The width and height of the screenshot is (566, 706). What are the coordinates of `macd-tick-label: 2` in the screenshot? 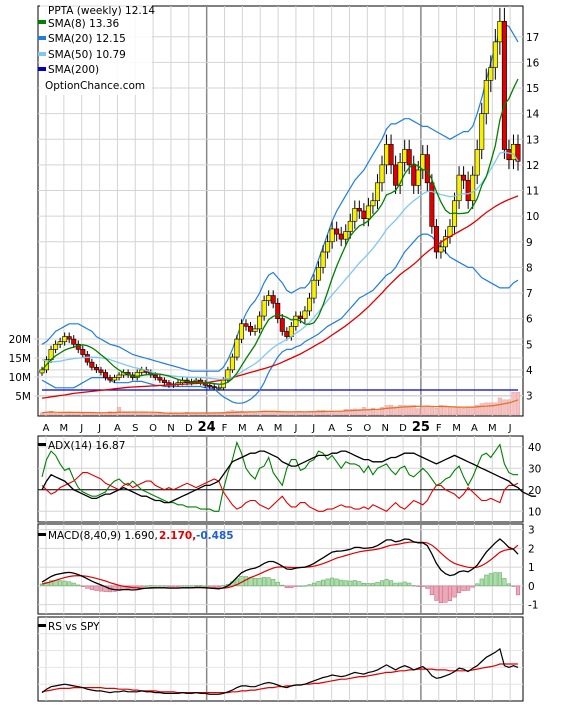 It's located at (531, 549).